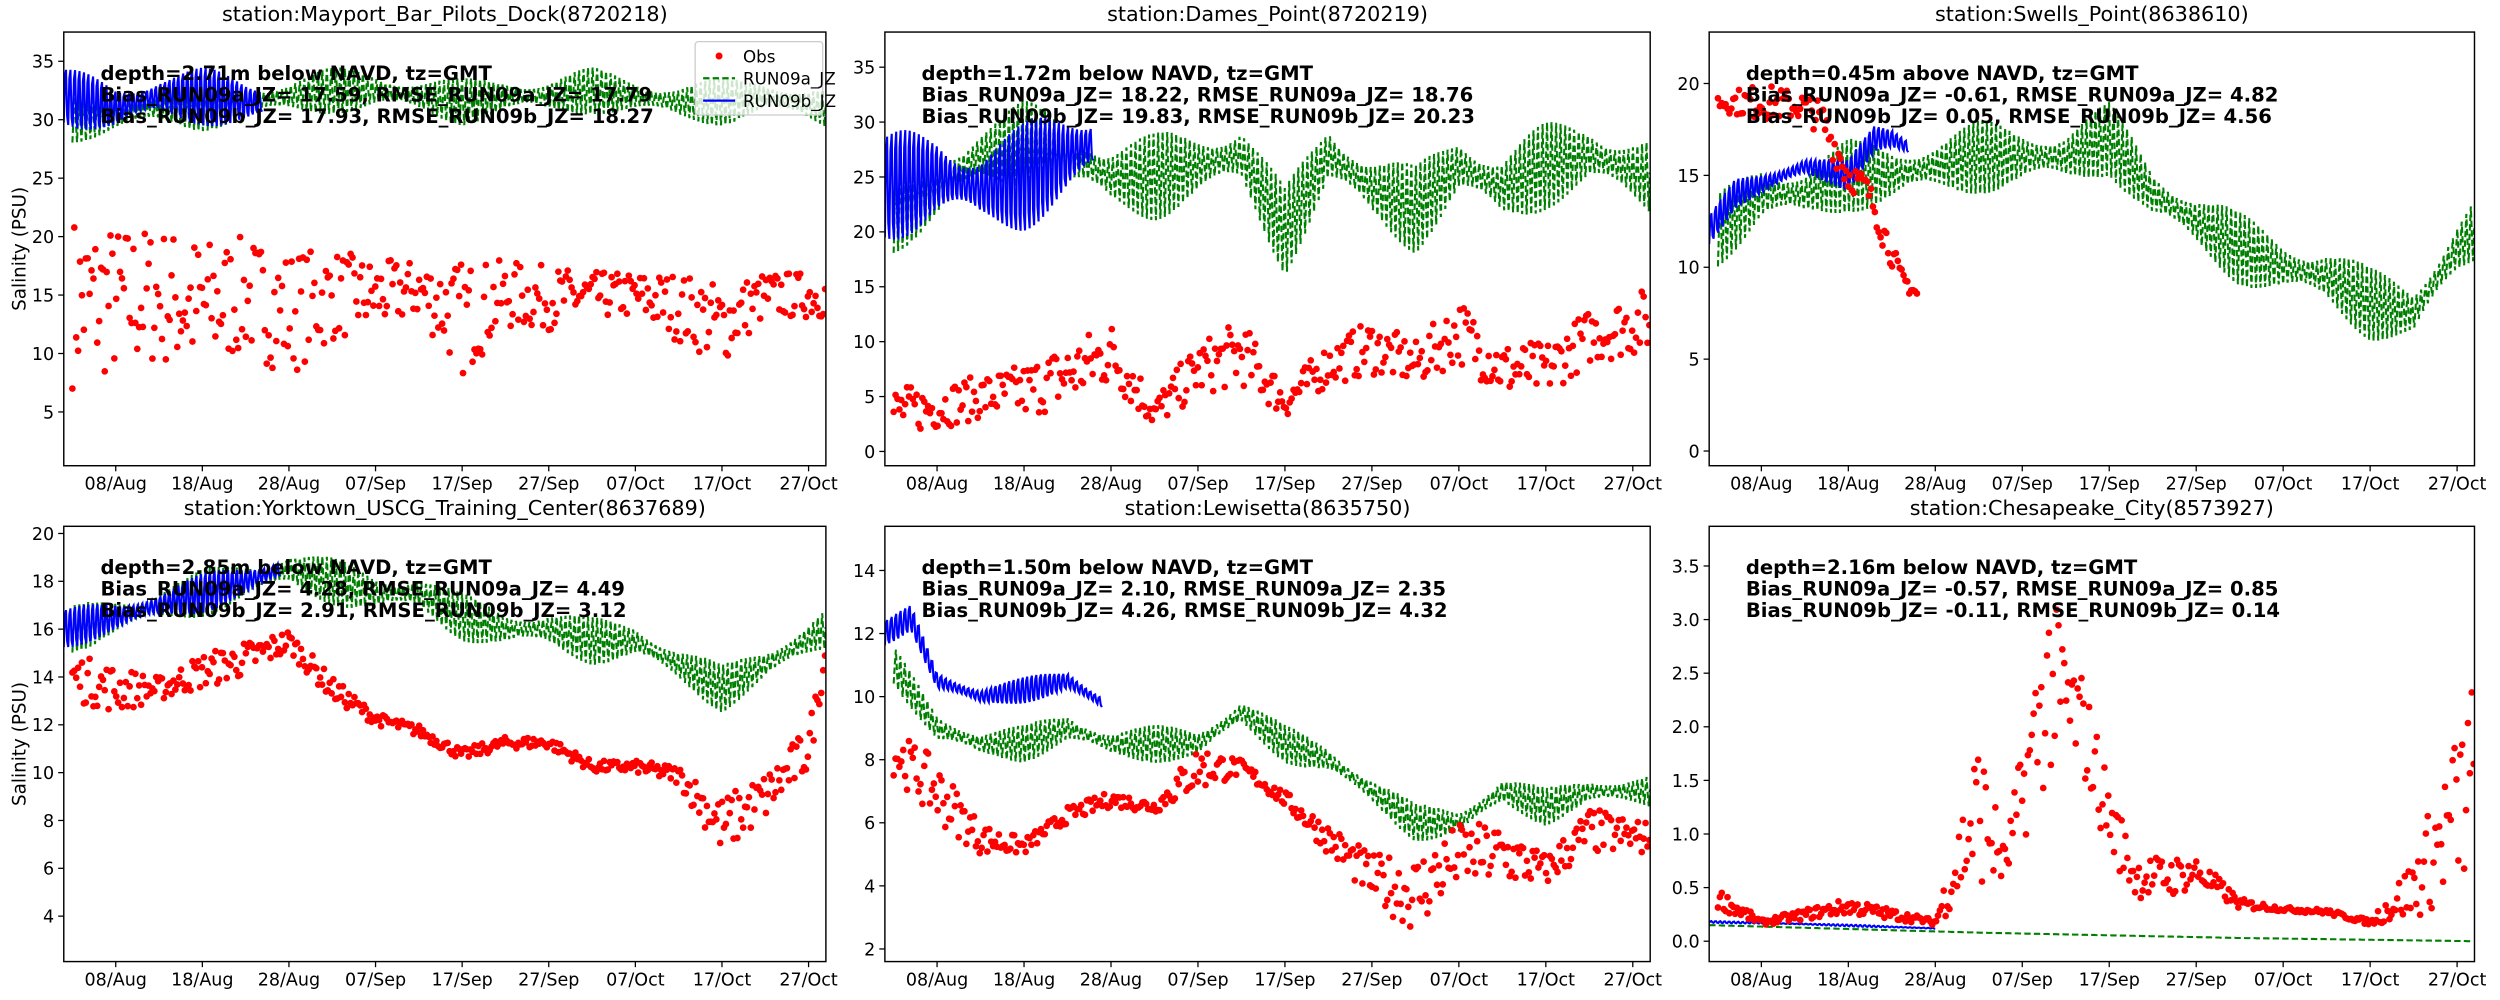  I want to click on x-tick-label: 07/Oct, so click(2283, 485).